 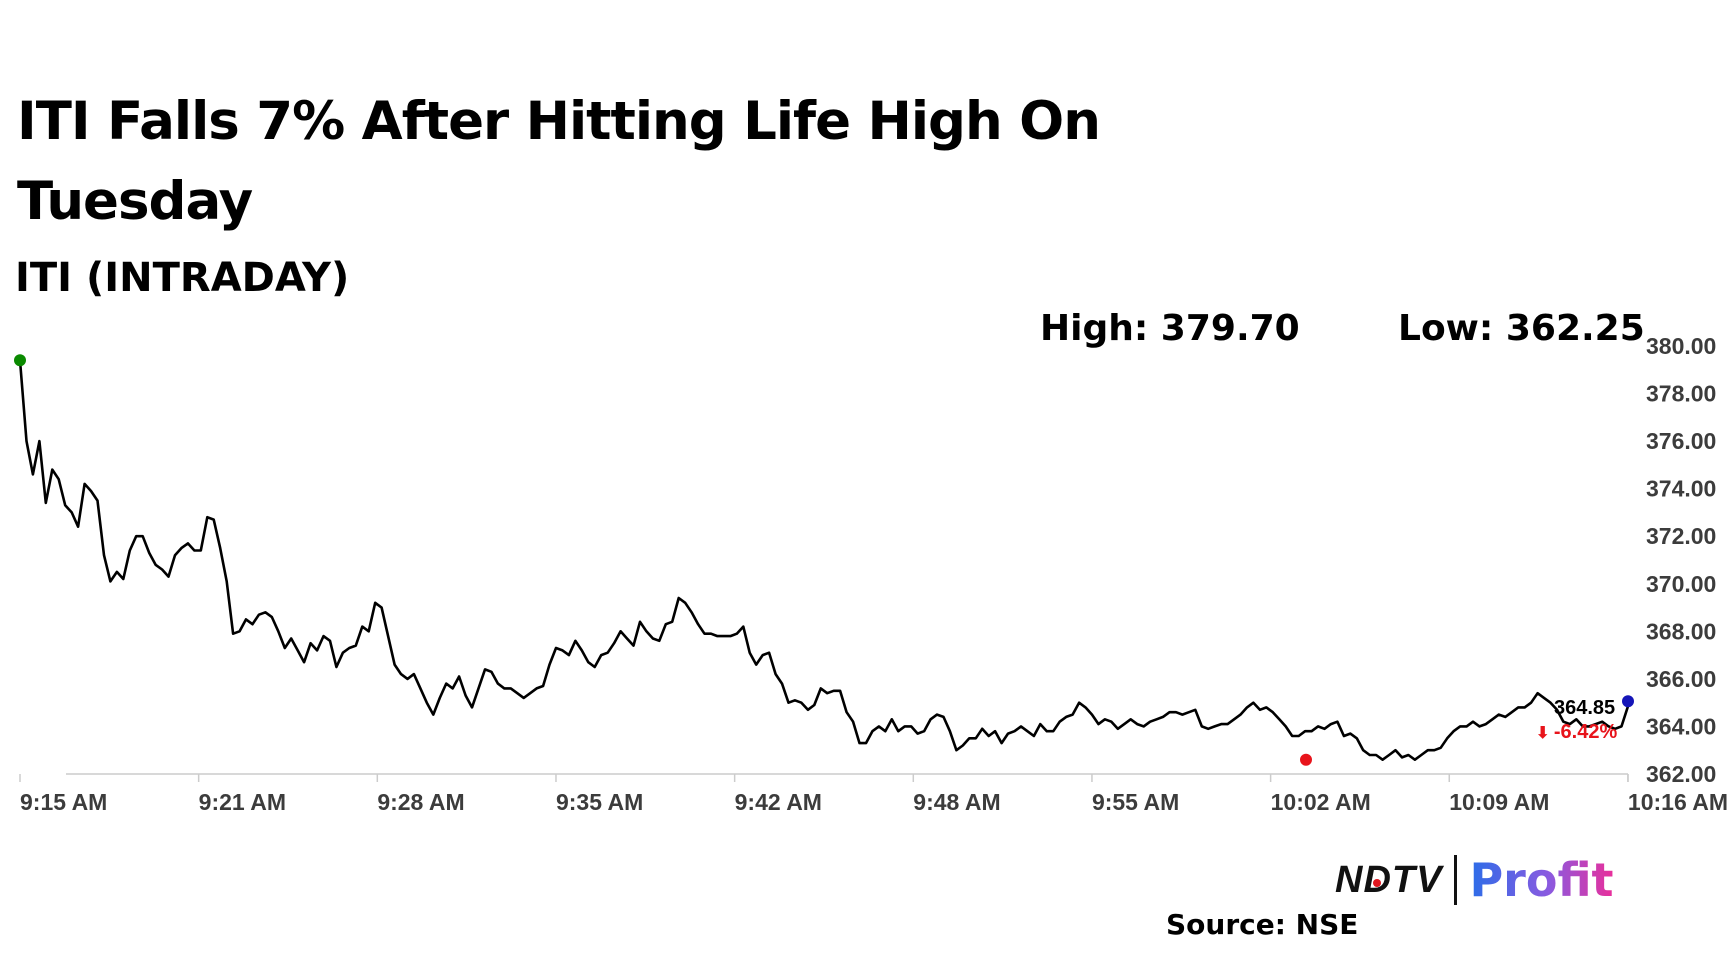 I want to click on low-marker, so click(x=1306, y=759).